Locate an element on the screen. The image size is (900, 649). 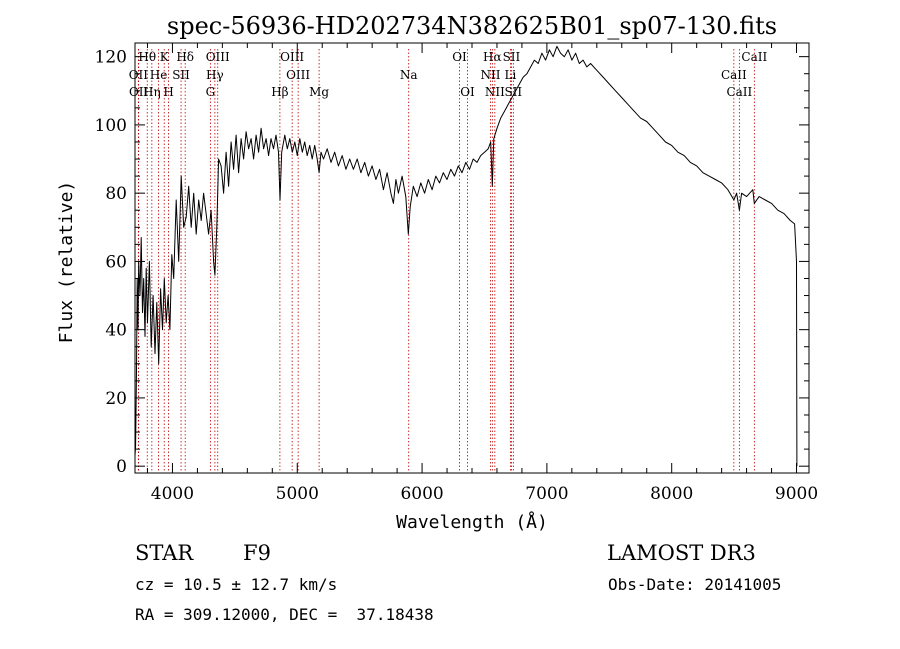
obs-date: Obs-Date: 20141005 is located at coordinates (694, 584).